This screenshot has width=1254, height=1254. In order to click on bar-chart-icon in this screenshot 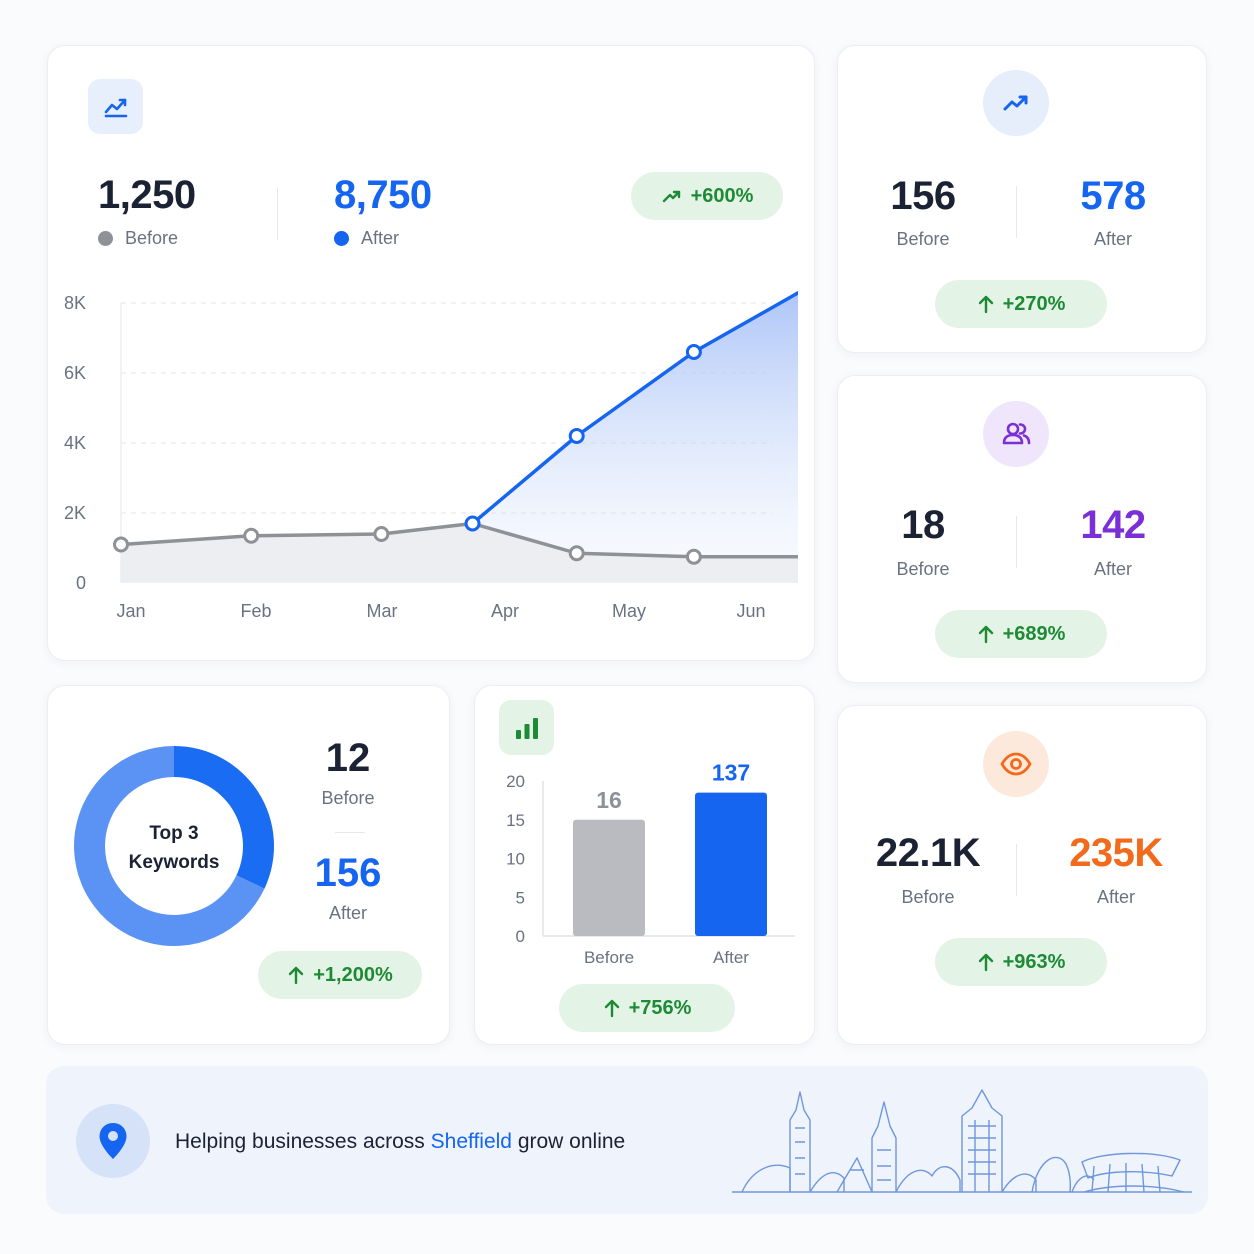, I will do `click(526, 727)`.